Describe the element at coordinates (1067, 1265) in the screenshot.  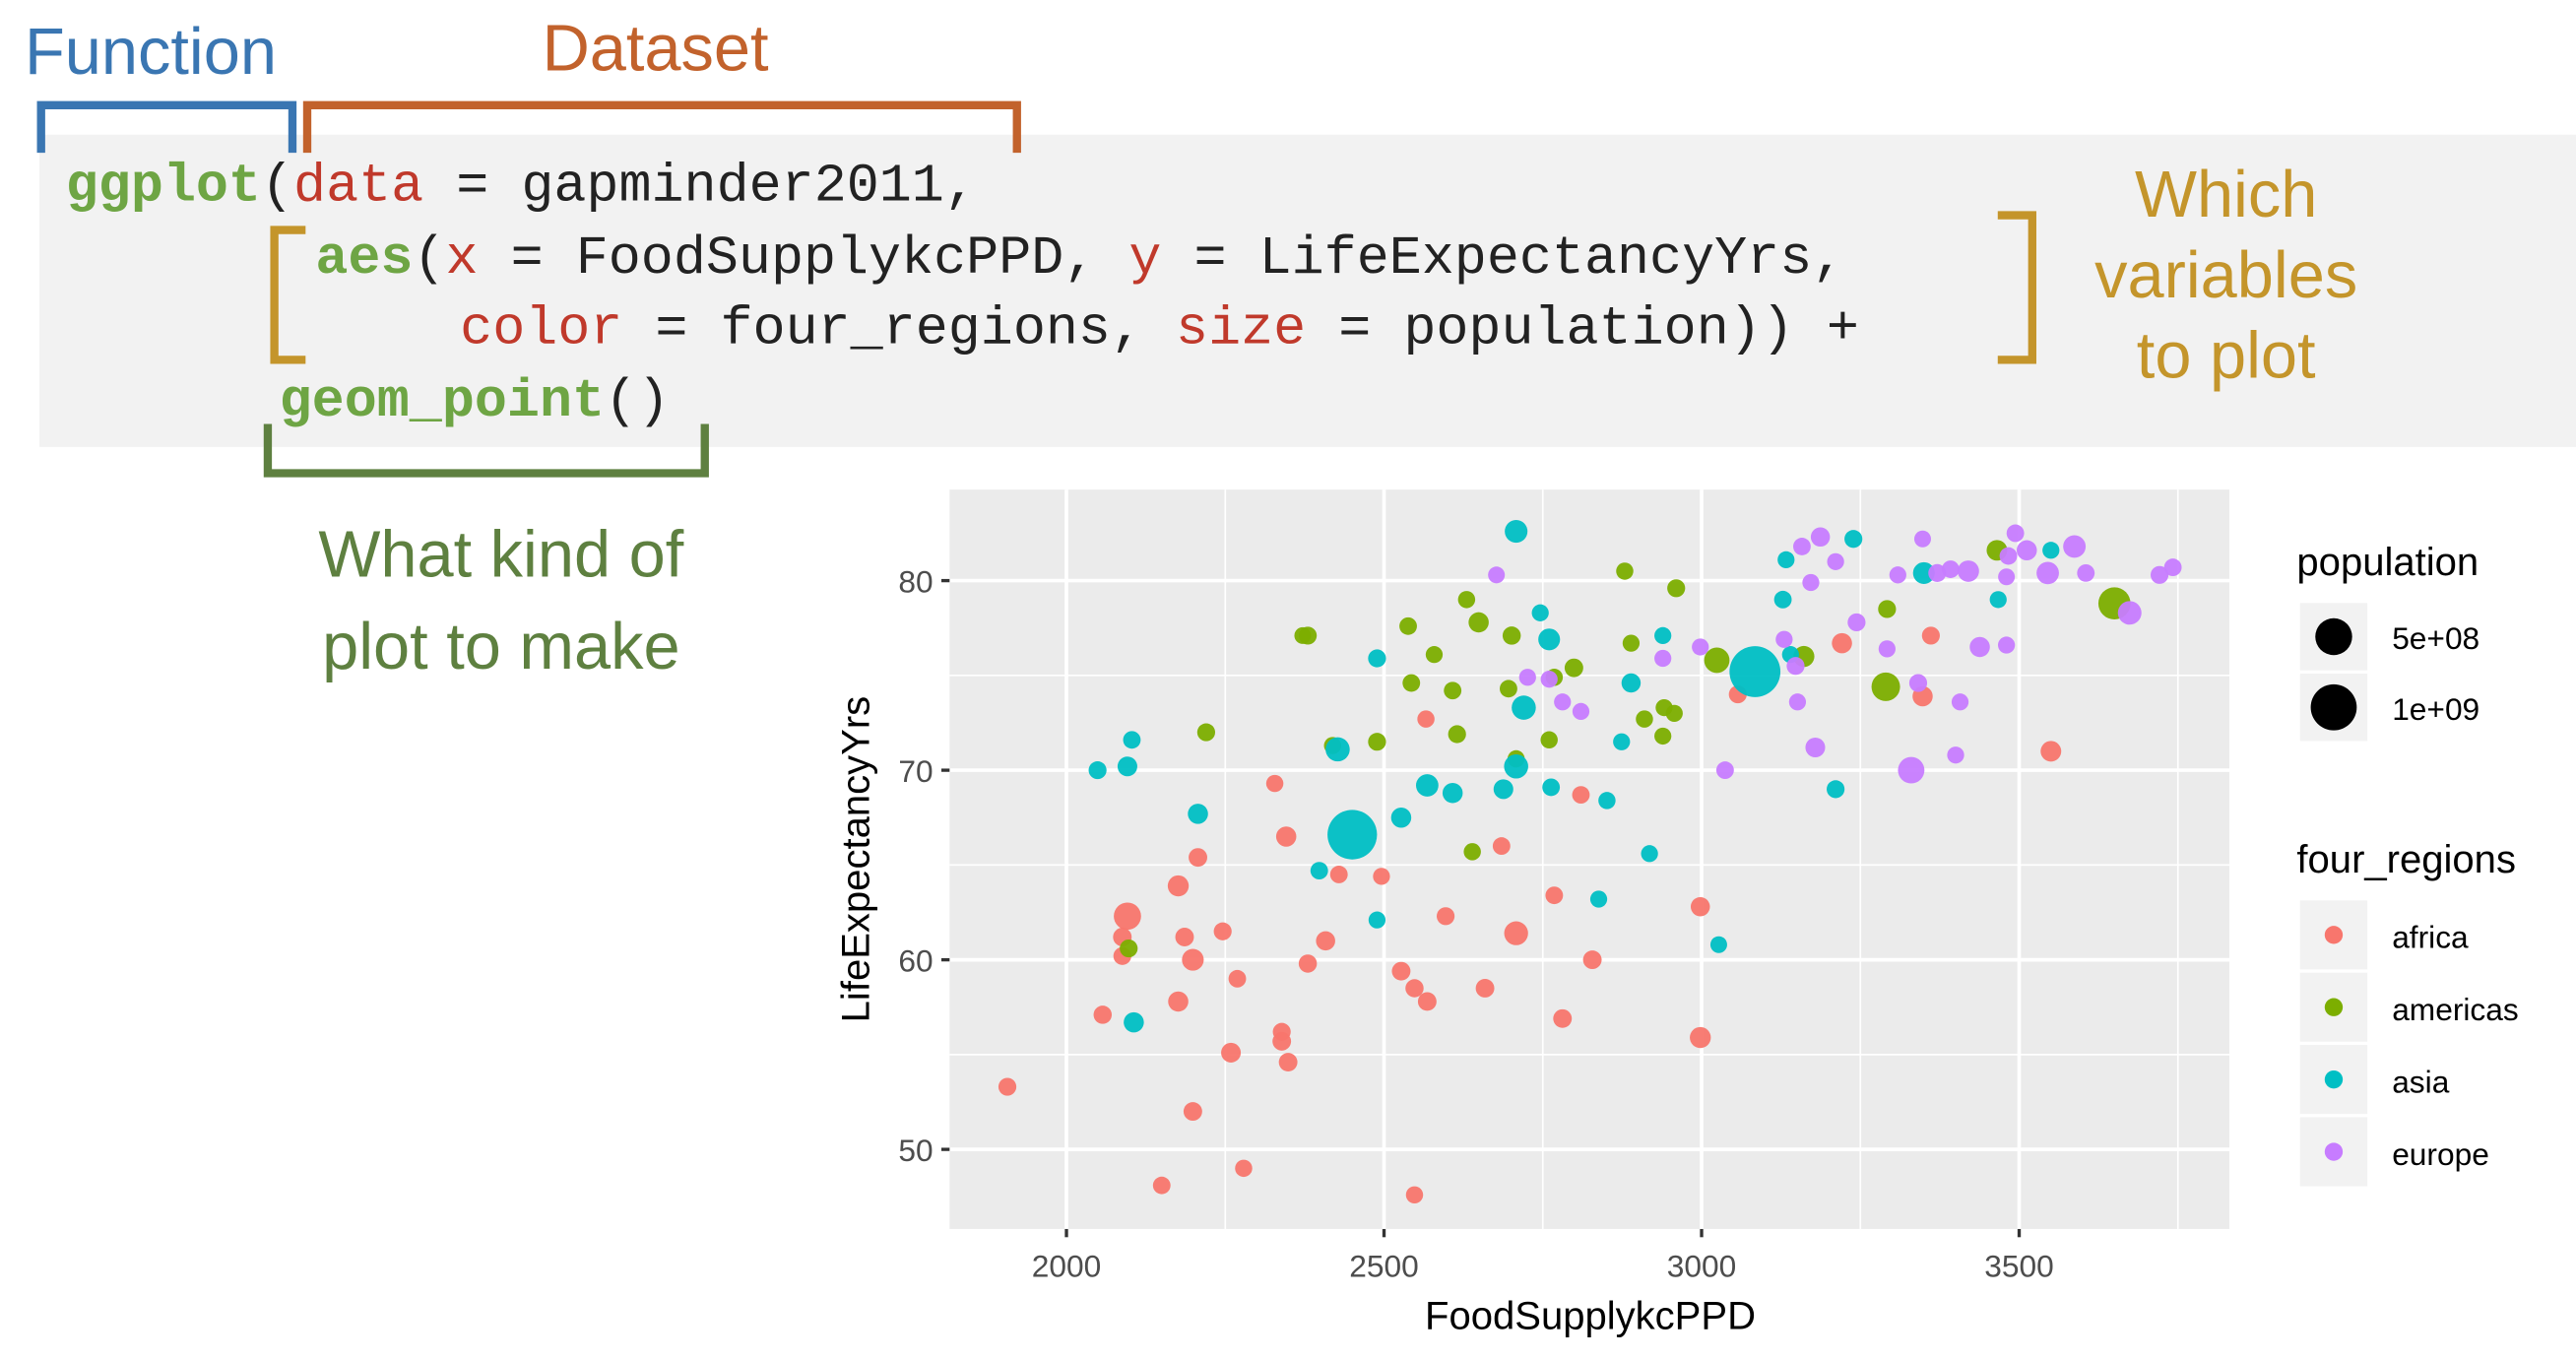
I see `x-tick-label: 2000` at that location.